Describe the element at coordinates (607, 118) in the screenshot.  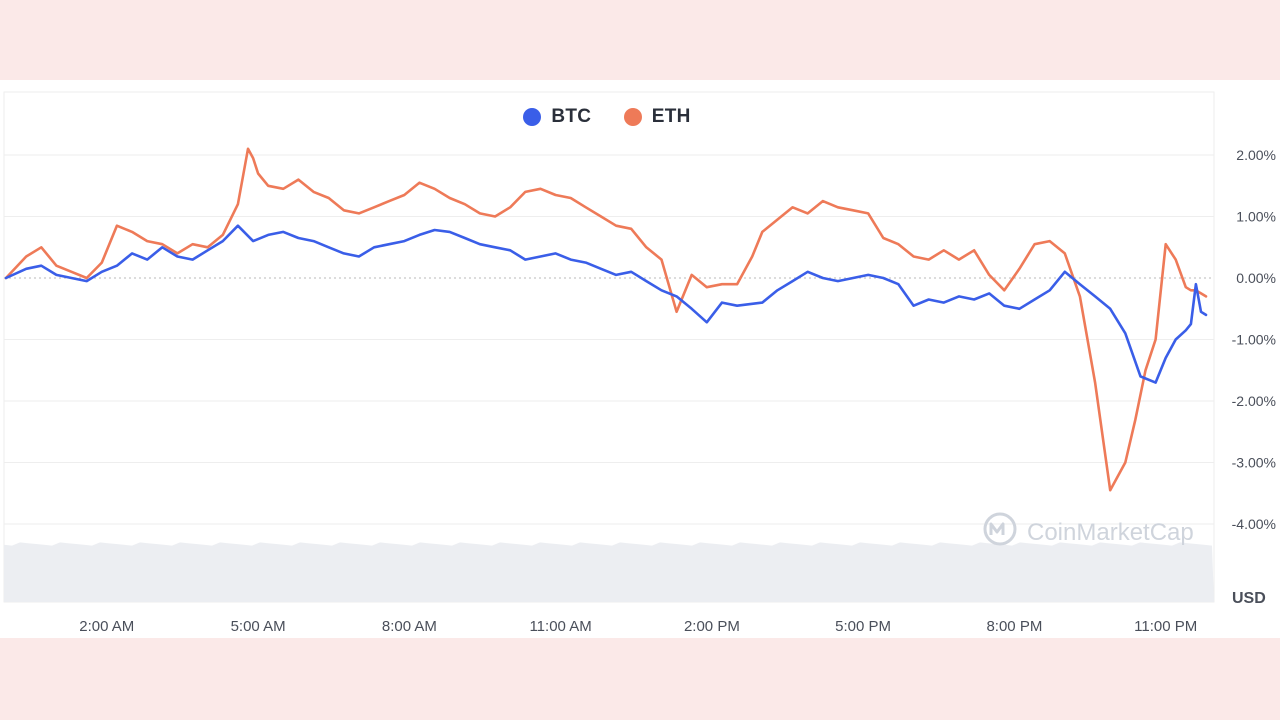
I see `chart-legend: BTC ETH` at that location.